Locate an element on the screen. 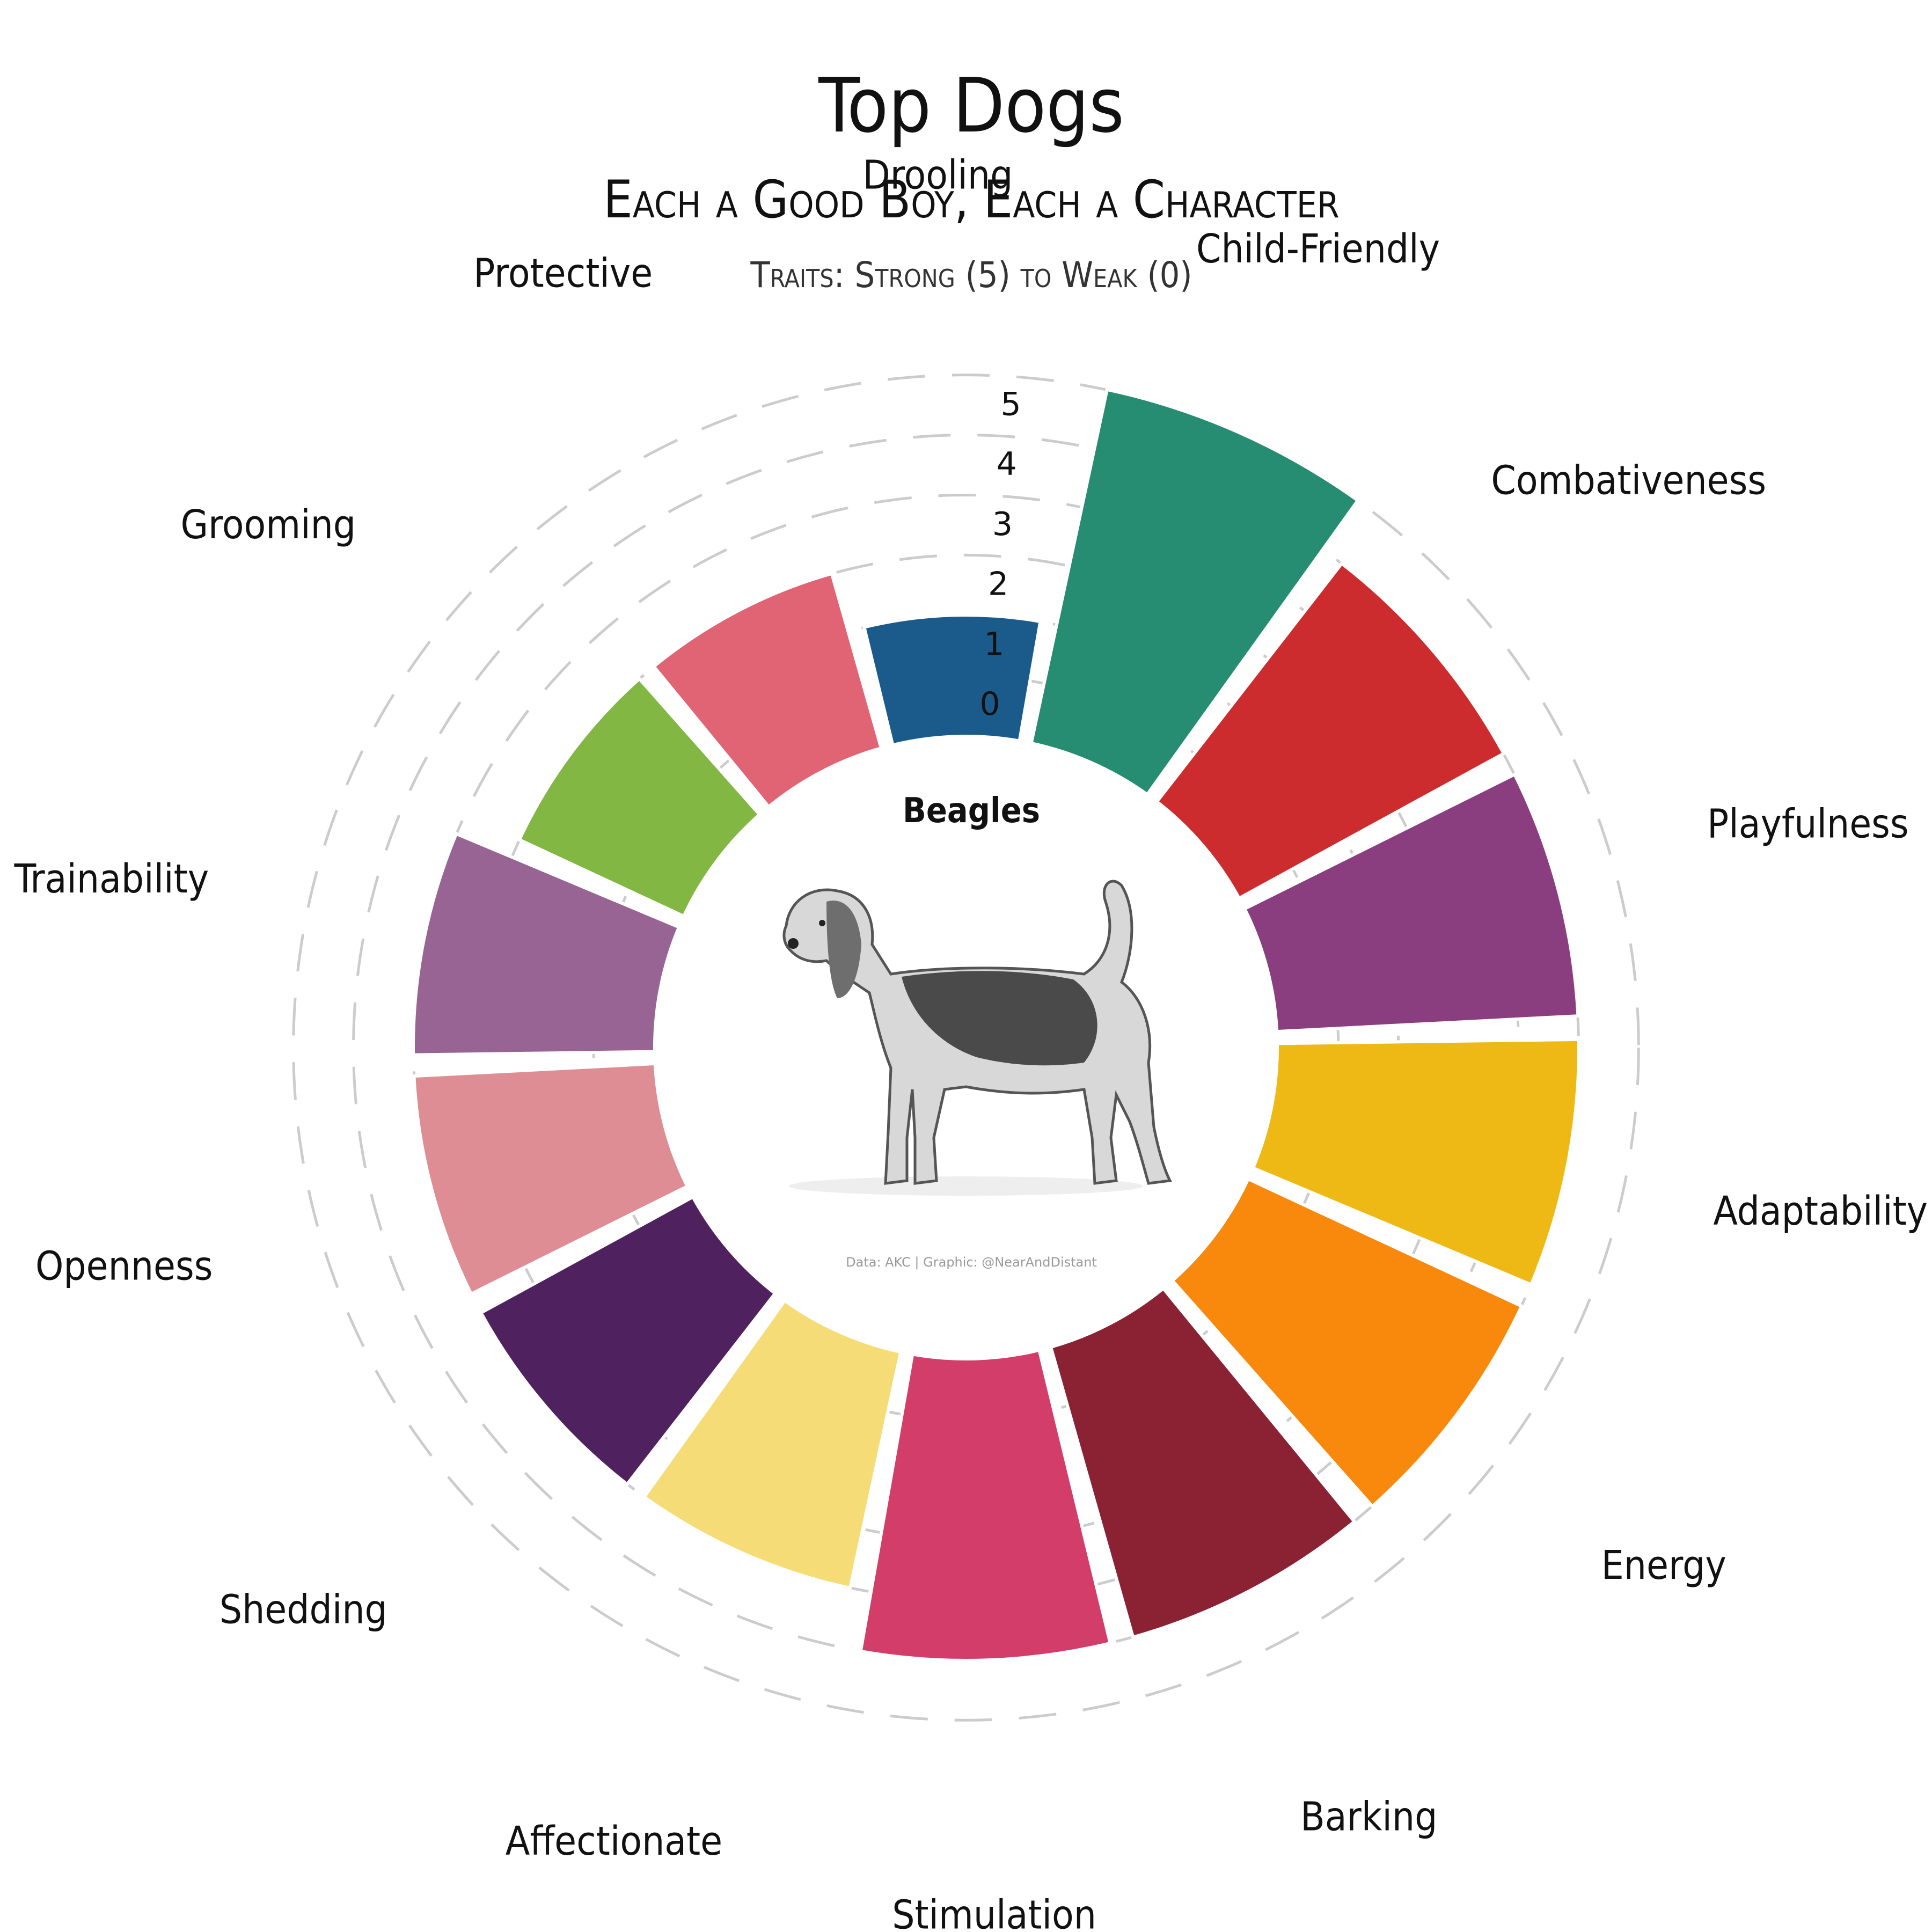  scale-tick-2: 2 is located at coordinates (998, 584).